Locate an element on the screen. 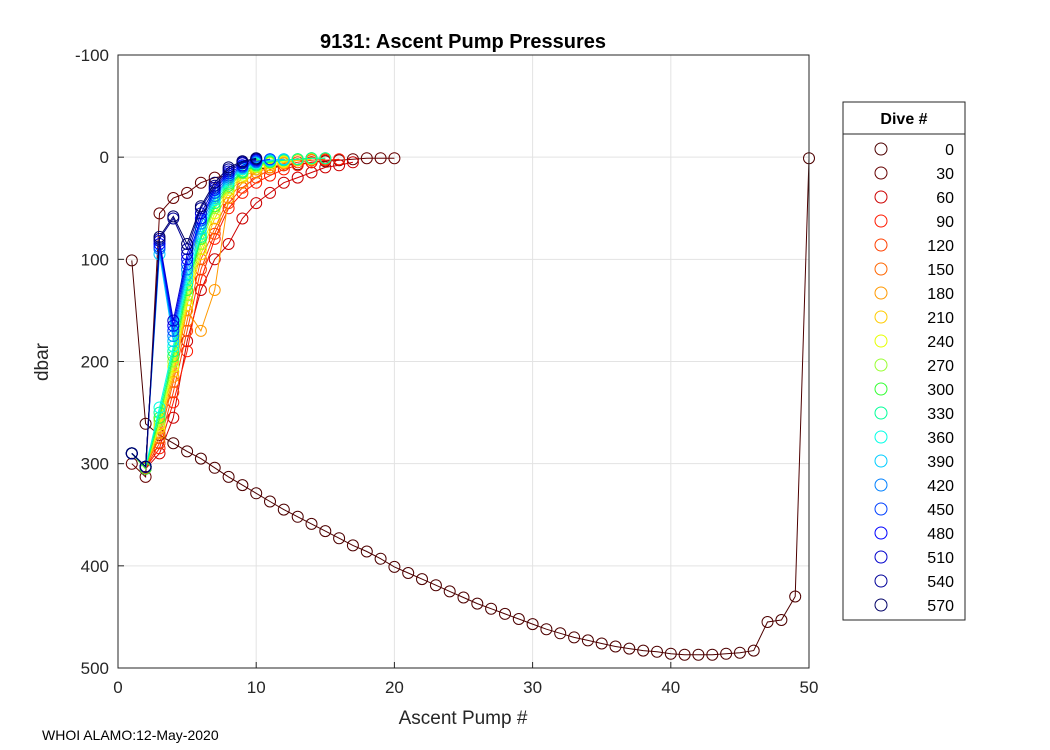  legend-item: 390 is located at coordinates (914, 462).